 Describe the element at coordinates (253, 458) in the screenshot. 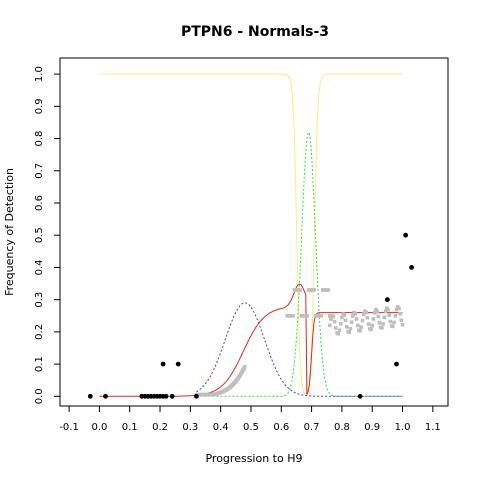

I see `x-axis-label: Progression to H9` at that location.